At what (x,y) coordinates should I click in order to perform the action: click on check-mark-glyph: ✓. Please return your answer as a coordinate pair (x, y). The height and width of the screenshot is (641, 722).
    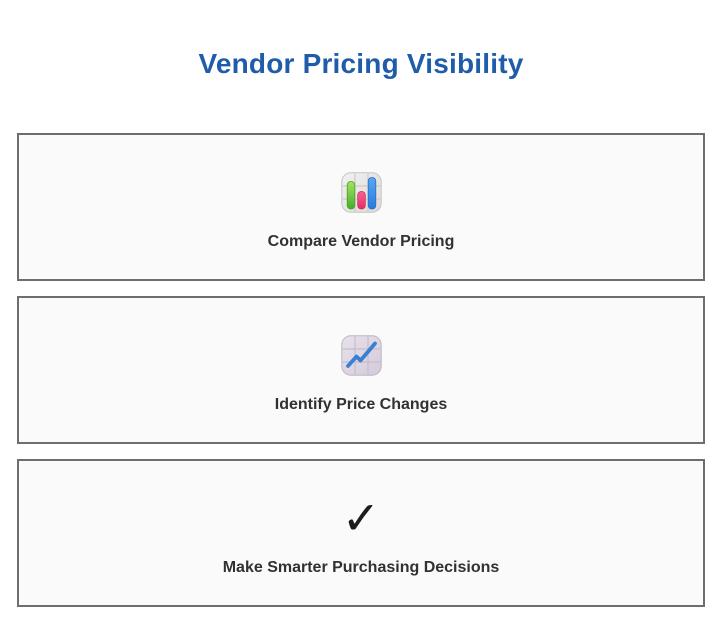
    Looking at the image, I should click on (361, 518).